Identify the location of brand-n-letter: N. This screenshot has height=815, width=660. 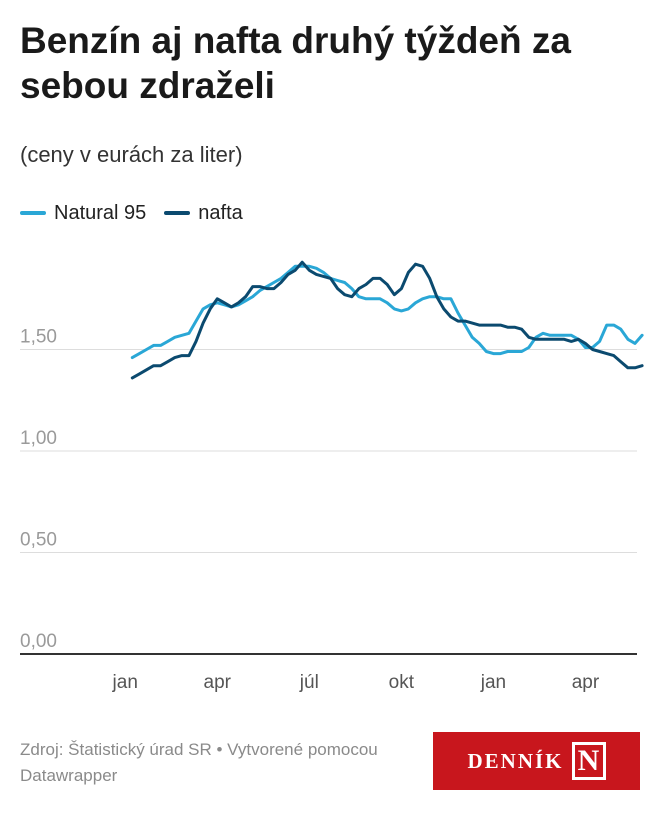
(588, 760).